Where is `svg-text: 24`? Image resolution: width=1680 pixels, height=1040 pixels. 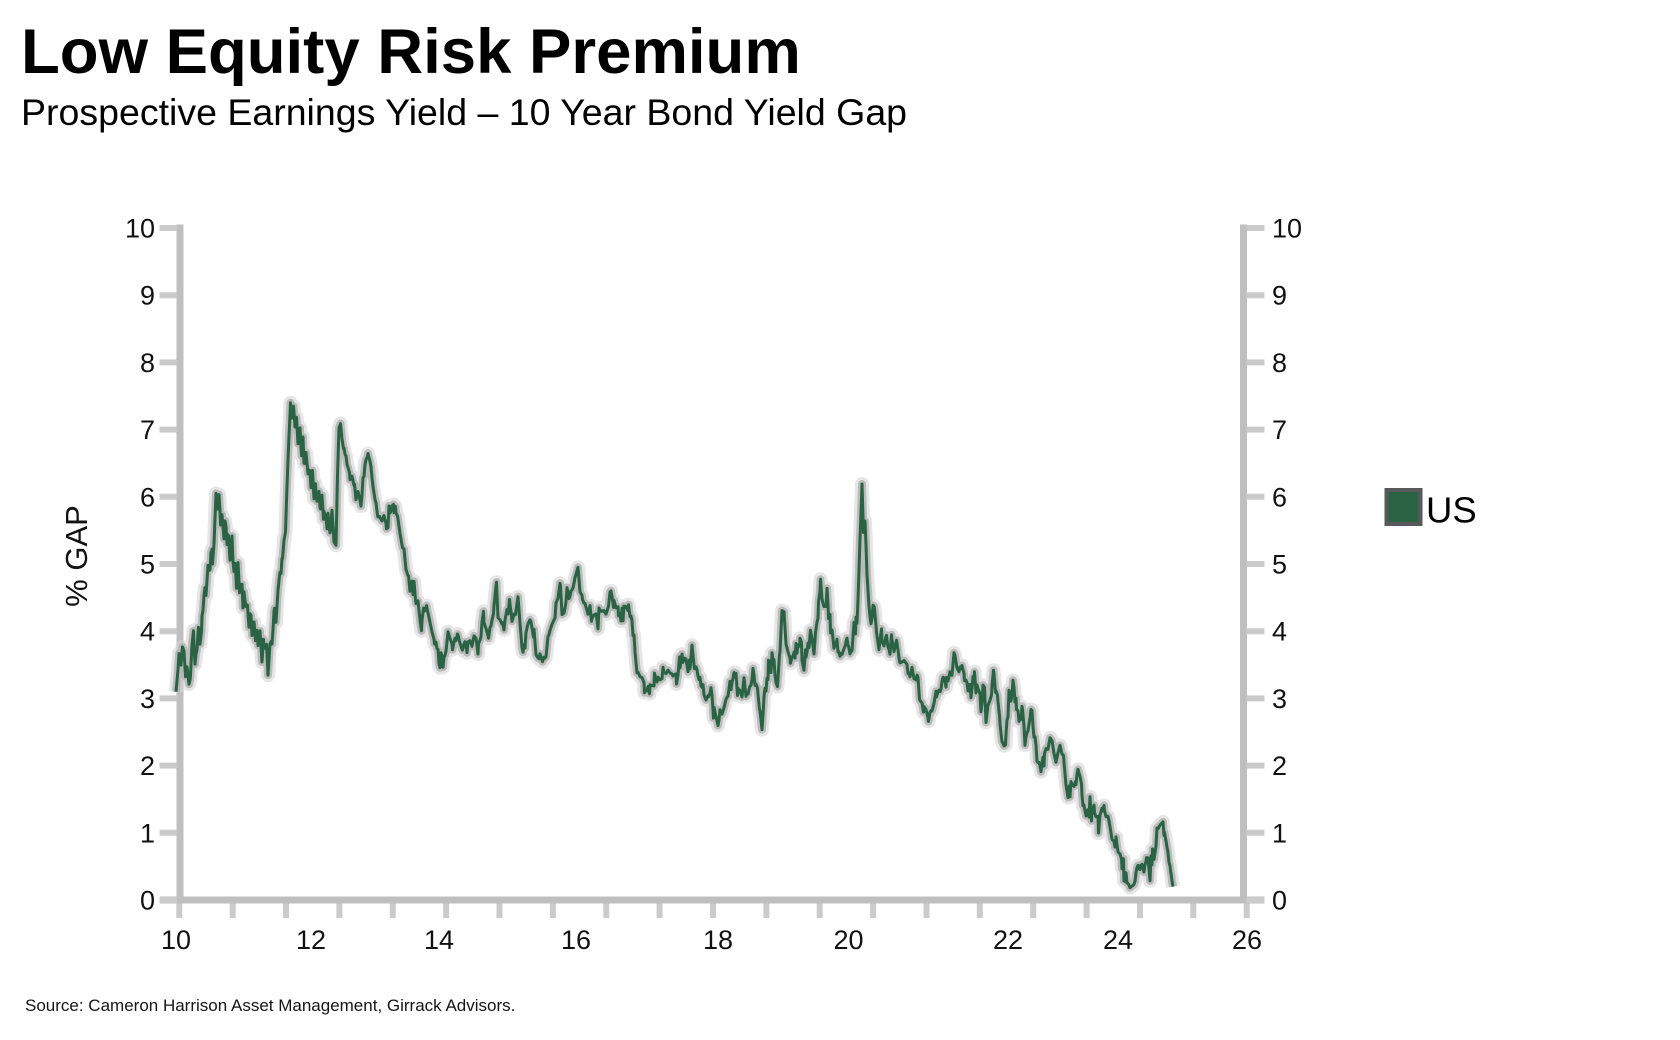 svg-text: 24 is located at coordinates (1118, 940).